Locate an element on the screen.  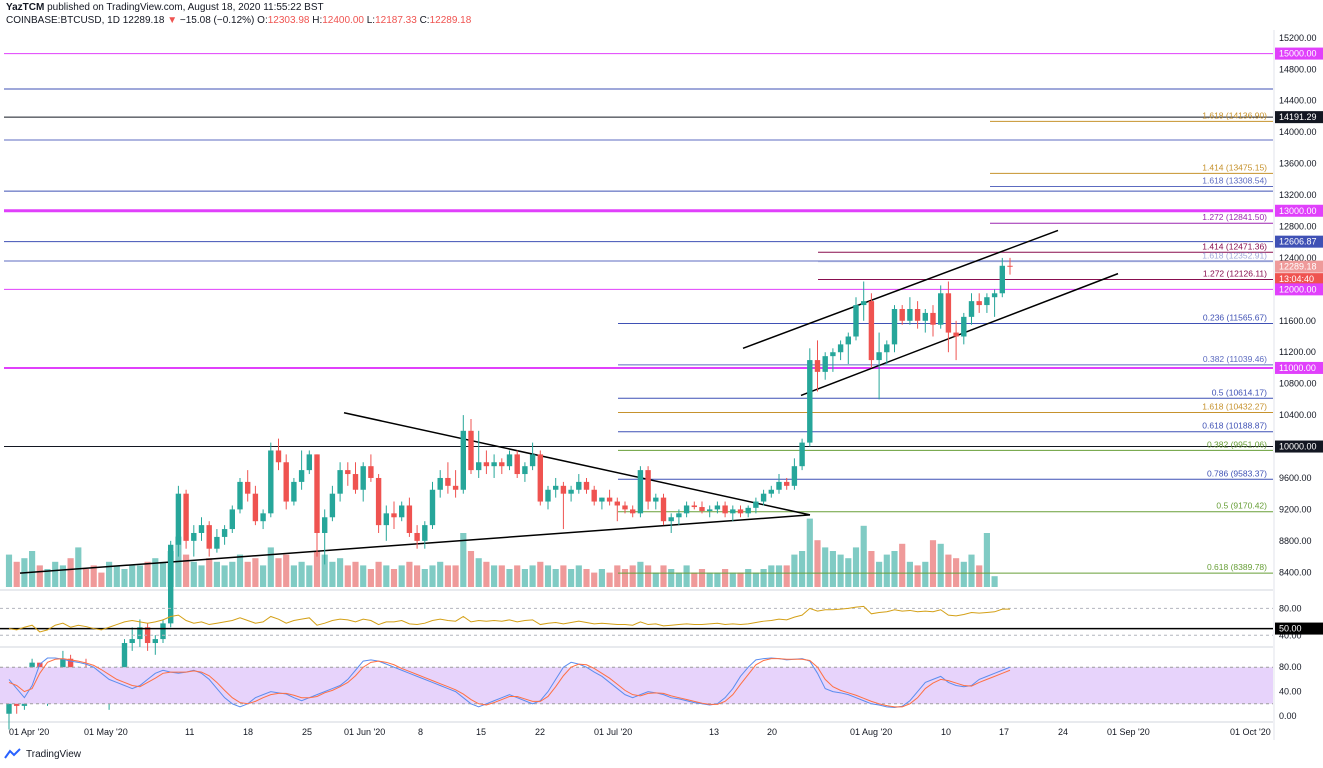
price-axis-tick: 15200.00 is located at coordinates (1298, 38).